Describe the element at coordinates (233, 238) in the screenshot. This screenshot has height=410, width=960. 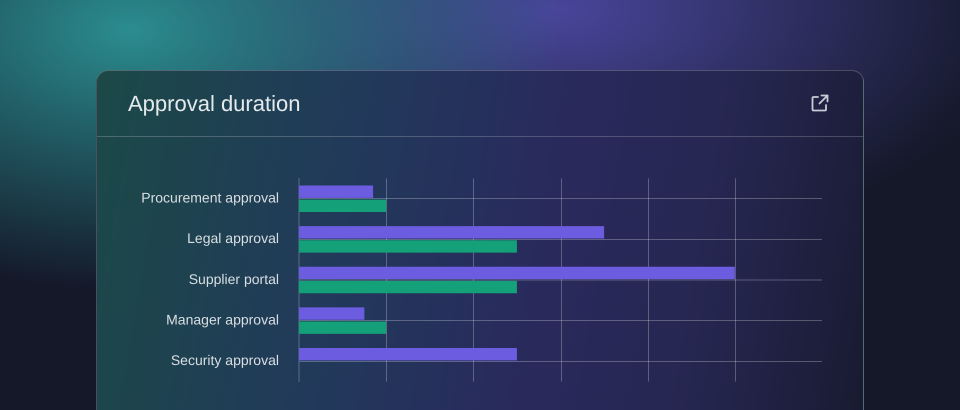
I see `y-tick-label: Legal approval` at that location.